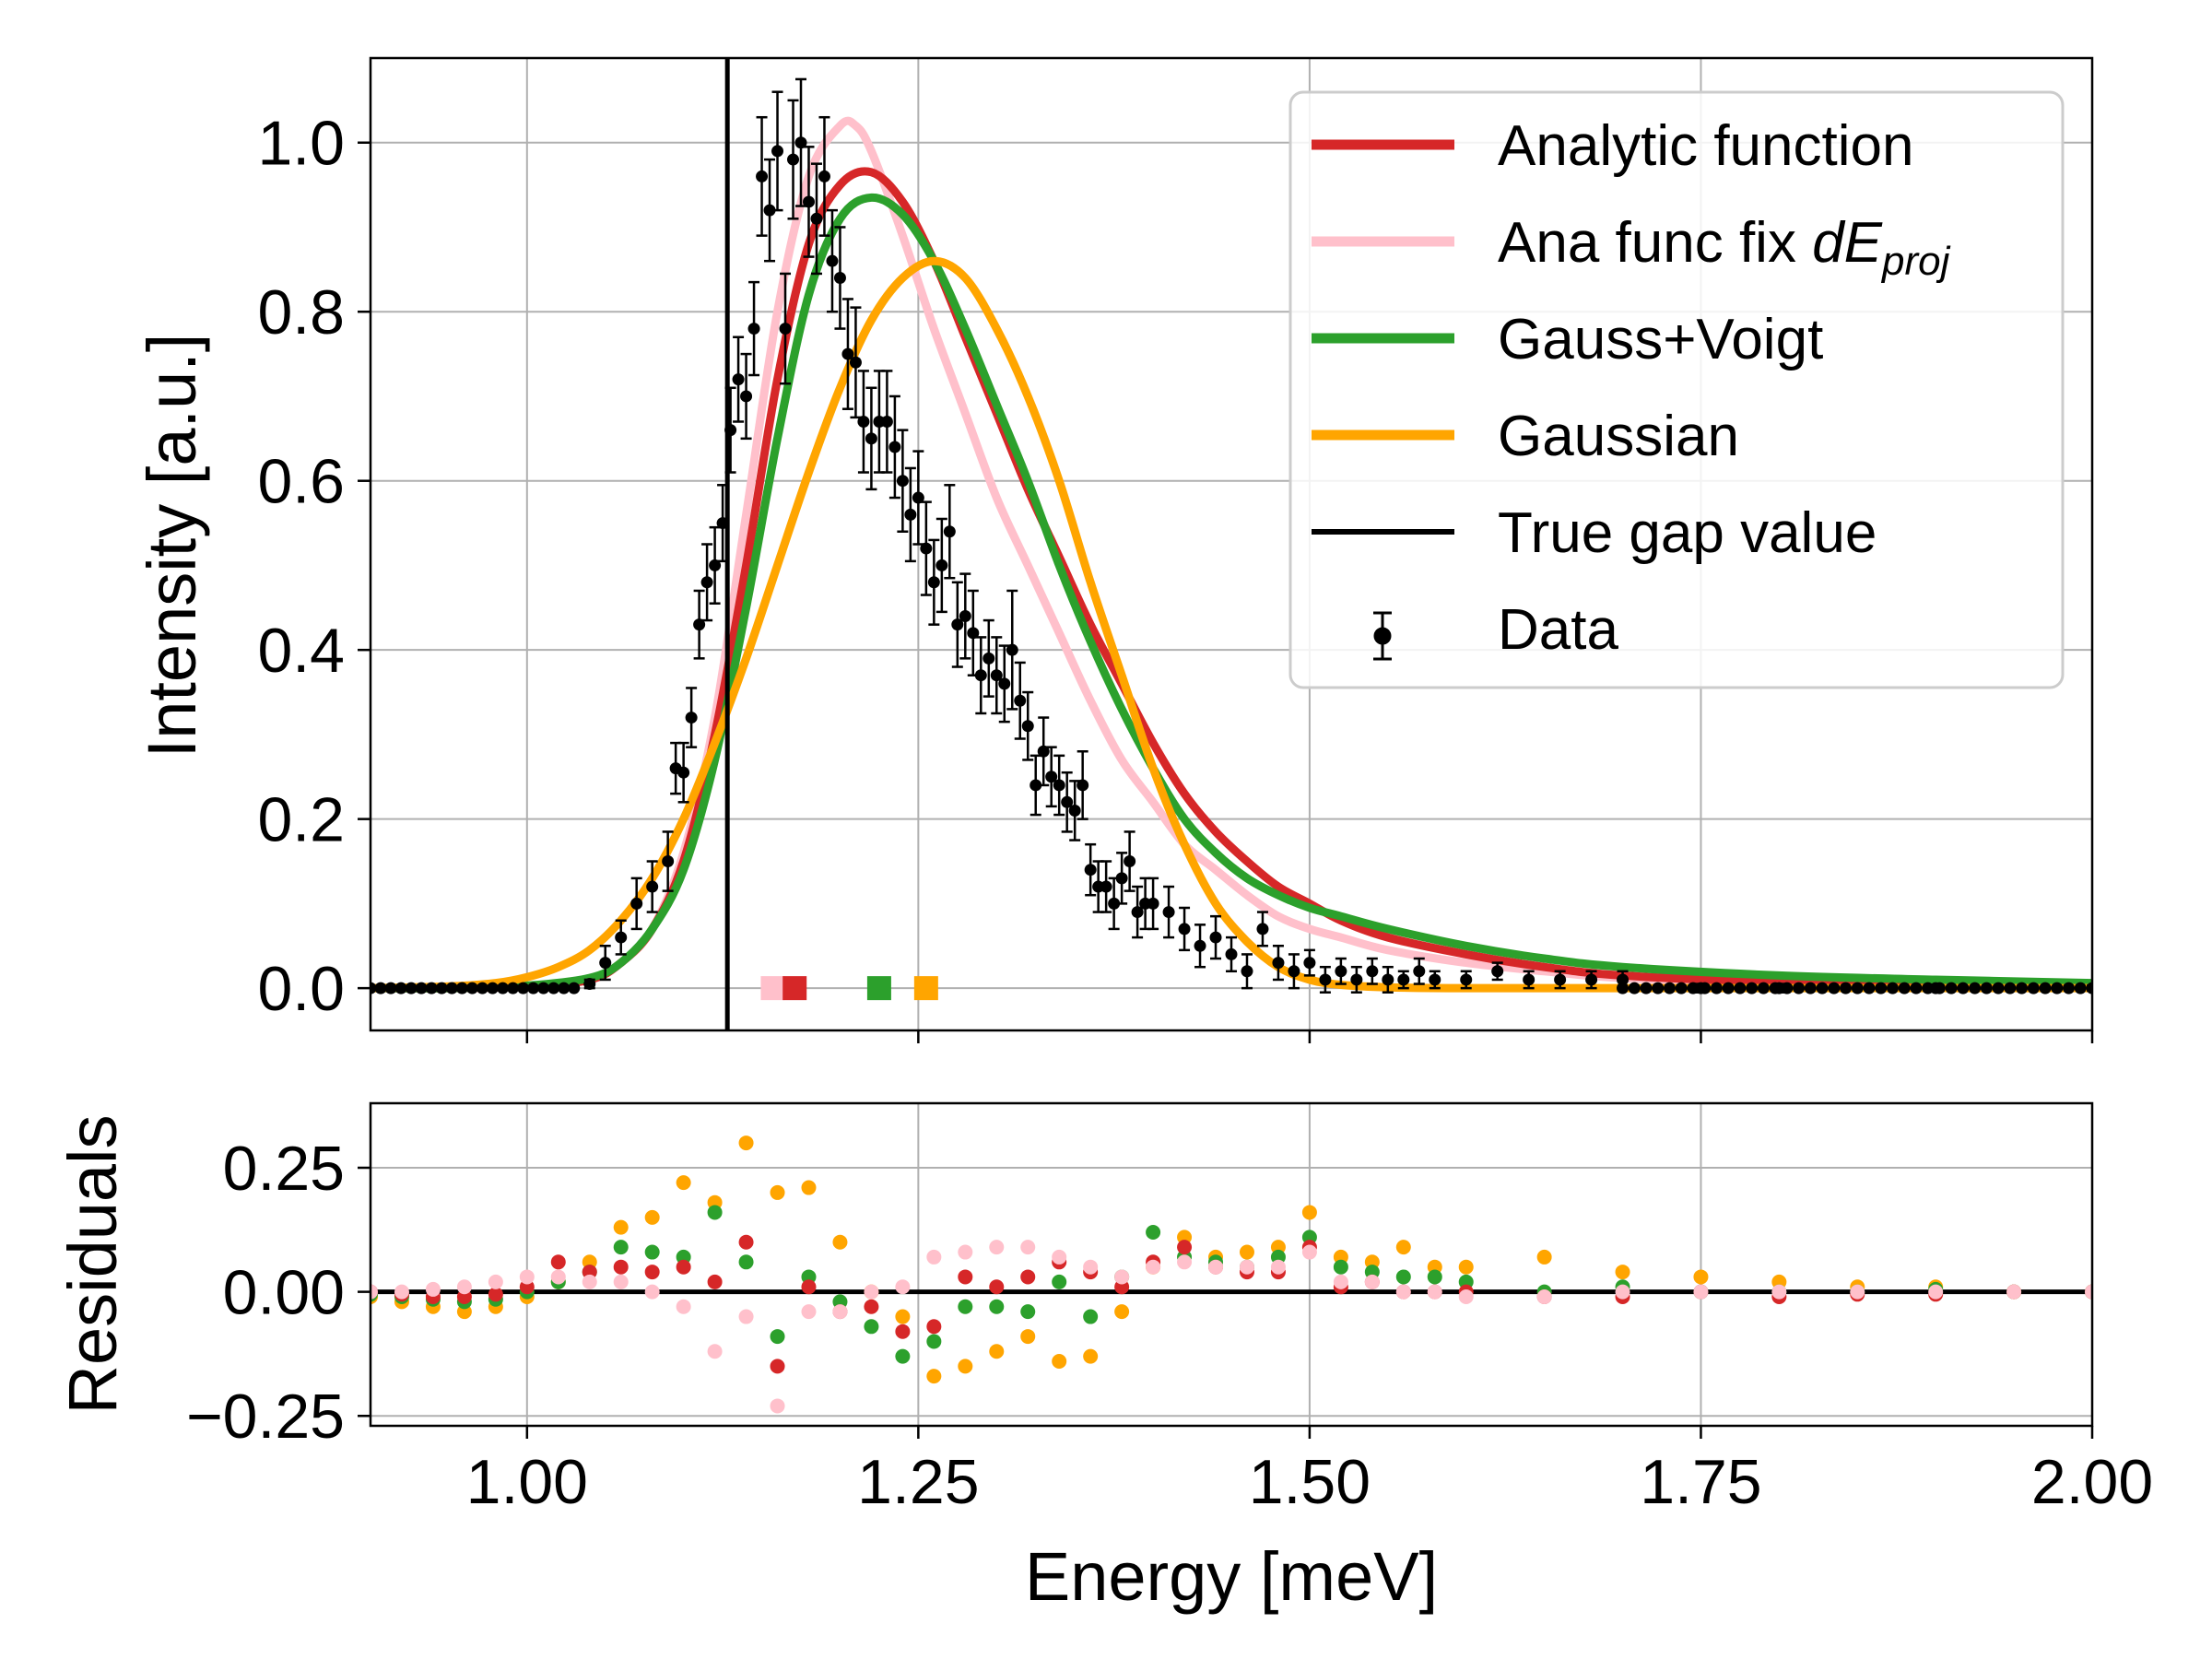 The image size is (2212, 1659). I want to click on x-tick-label-4: 2.00, so click(2092, 1482).